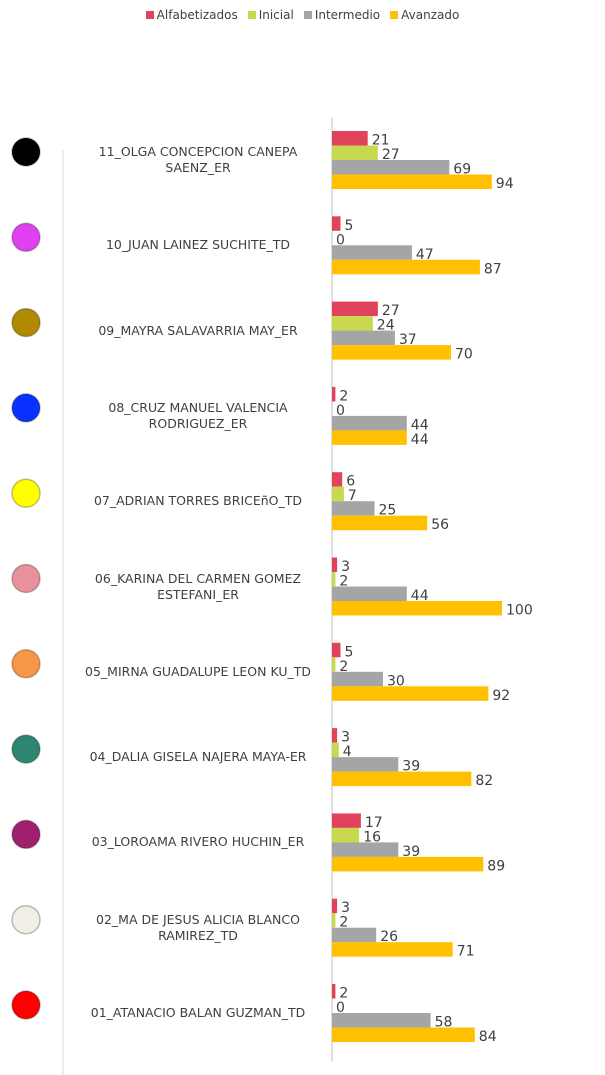 This screenshot has width=605, height=1075. Describe the element at coordinates (302, 15) in the screenshot. I see `legend: Alfabetizados Inicial Intermedio Avanzado` at that location.